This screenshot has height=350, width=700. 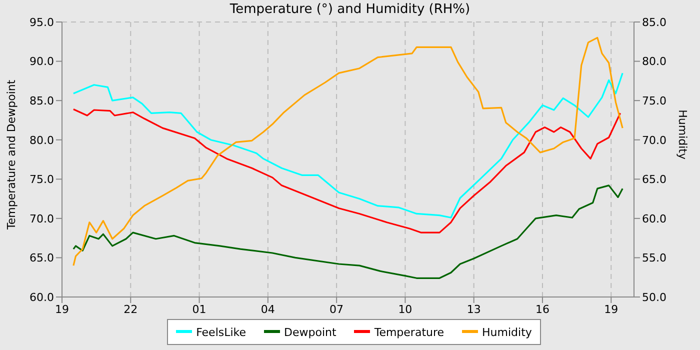 I want to click on y-tick-label: 90.0, so click(x=42, y=61).